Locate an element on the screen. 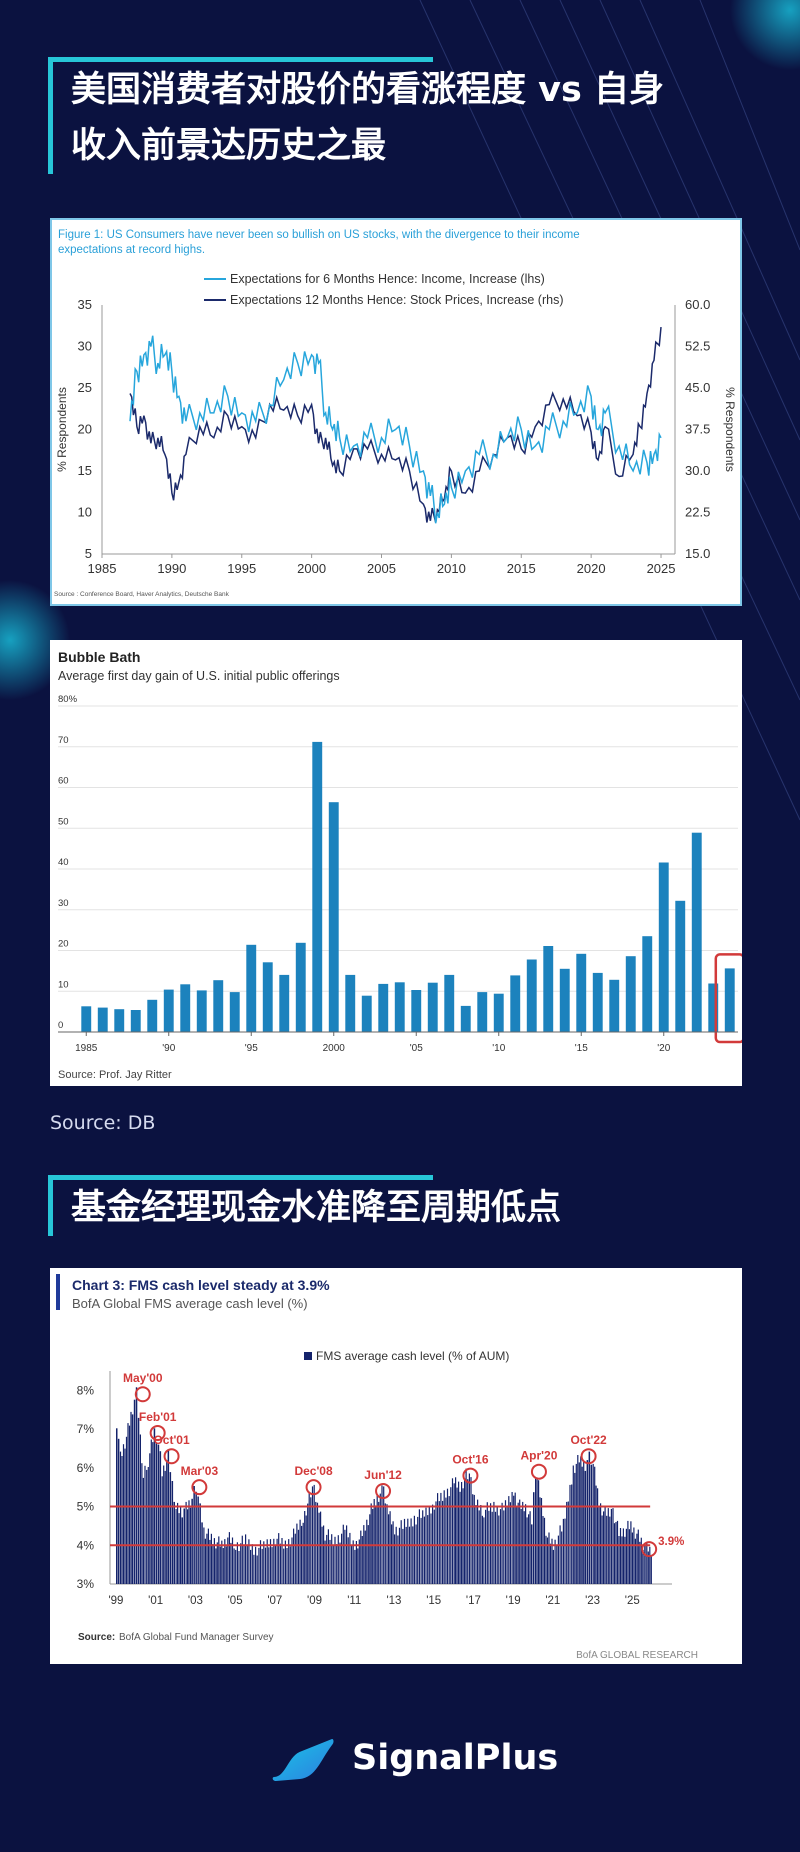 The height and width of the screenshot is (1852, 800). bar-2018 is located at coordinates (630, 994).